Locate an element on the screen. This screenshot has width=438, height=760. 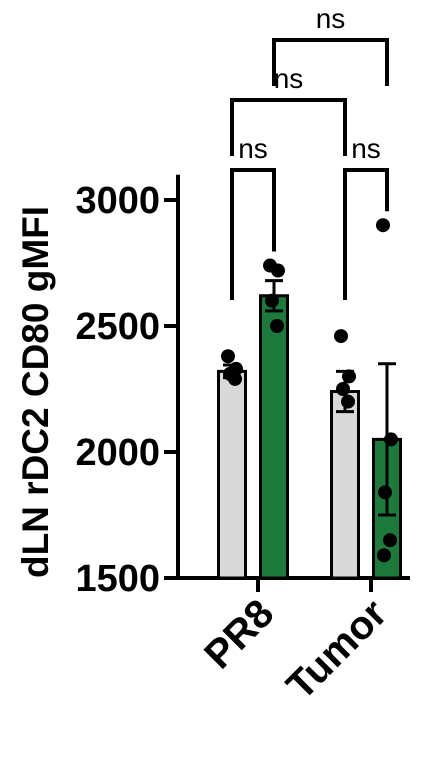
significance-label-3: ns is located at coordinates (331, 18).